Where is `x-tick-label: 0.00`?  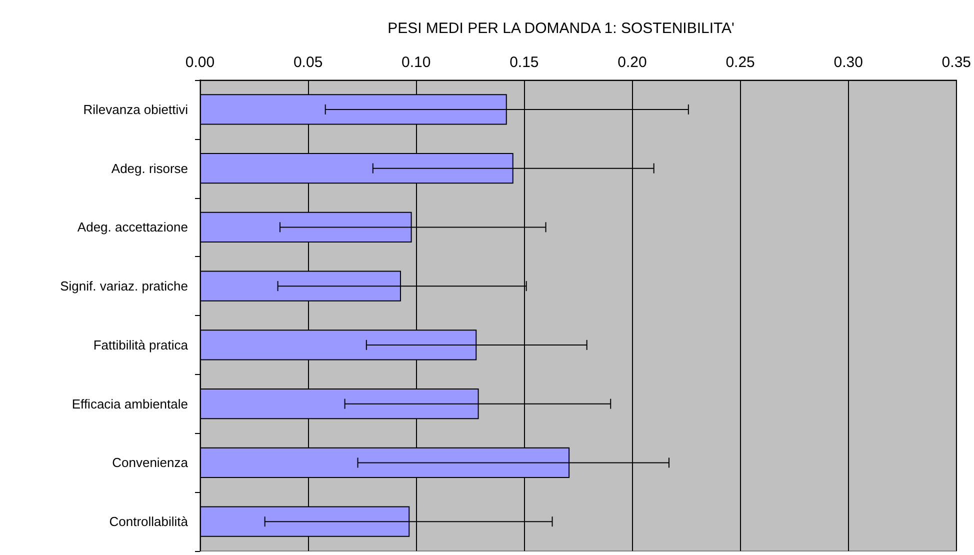
x-tick-label: 0.00 is located at coordinates (200, 62).